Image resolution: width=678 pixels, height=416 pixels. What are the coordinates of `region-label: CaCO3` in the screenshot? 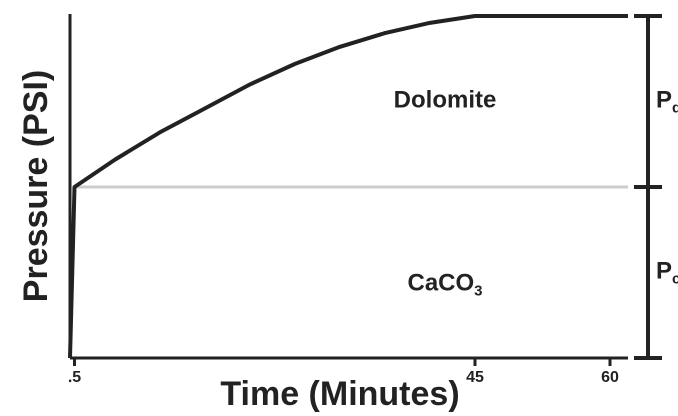 It's located at (444, 285).